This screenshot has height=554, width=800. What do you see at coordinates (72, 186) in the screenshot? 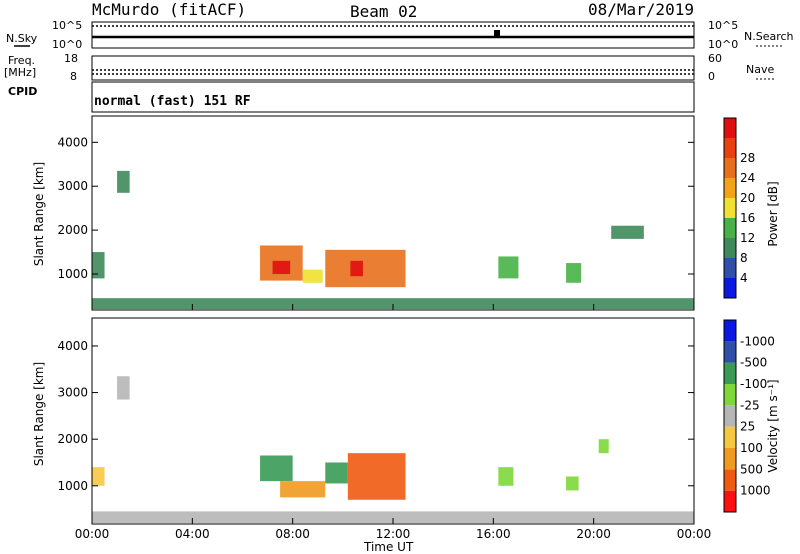
I see `power-ytick-2: 3000` at bounding box center [72, 186].